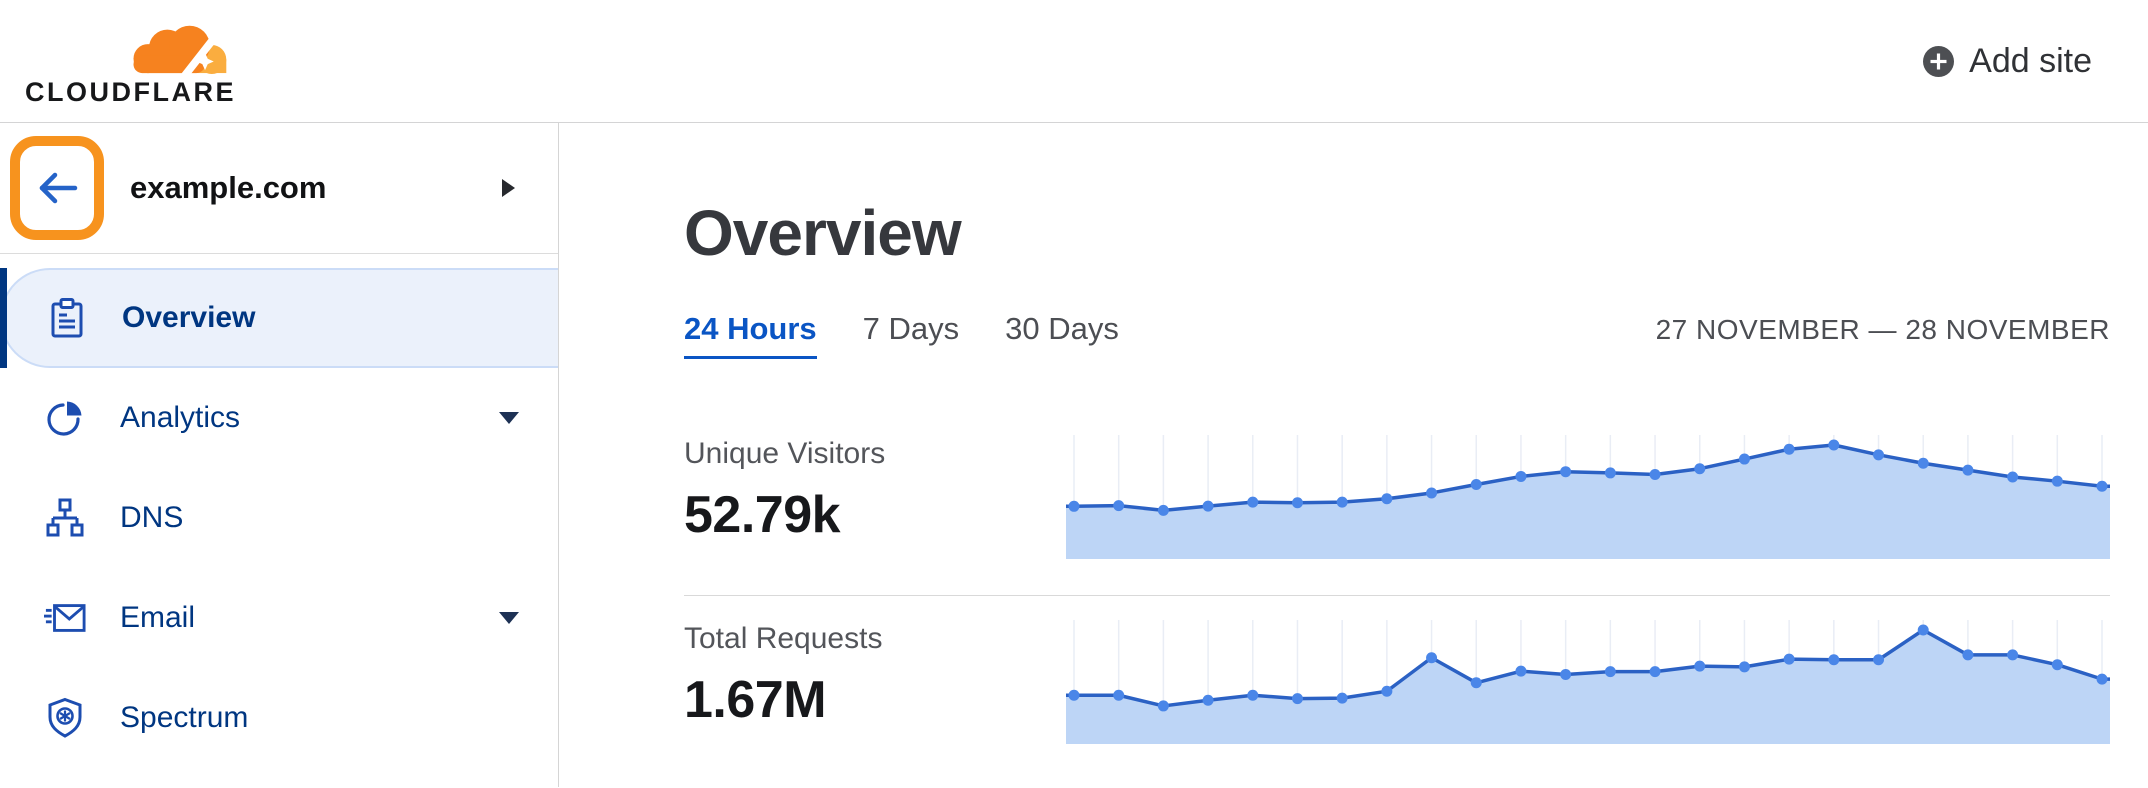 The image size is (2148, 788). What do you see at coordinates (762, 515) in the screenshot?
I see `metric-value: 52.79k` at bounding box center [762, 515].